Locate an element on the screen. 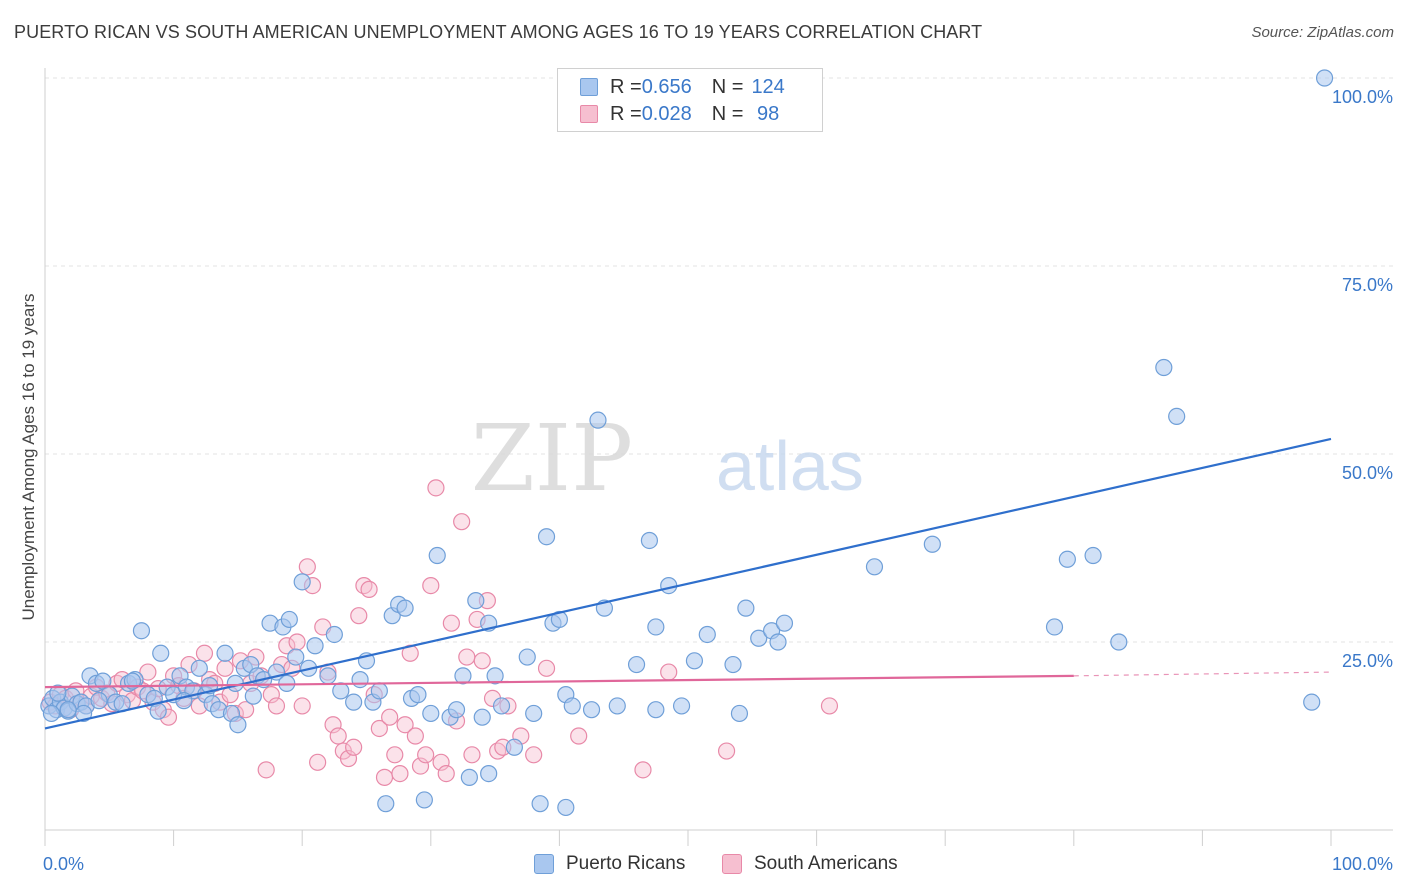 The image size is (1406, 892). y-tick-label: 75.0% is located at coordinates (1367, 285).